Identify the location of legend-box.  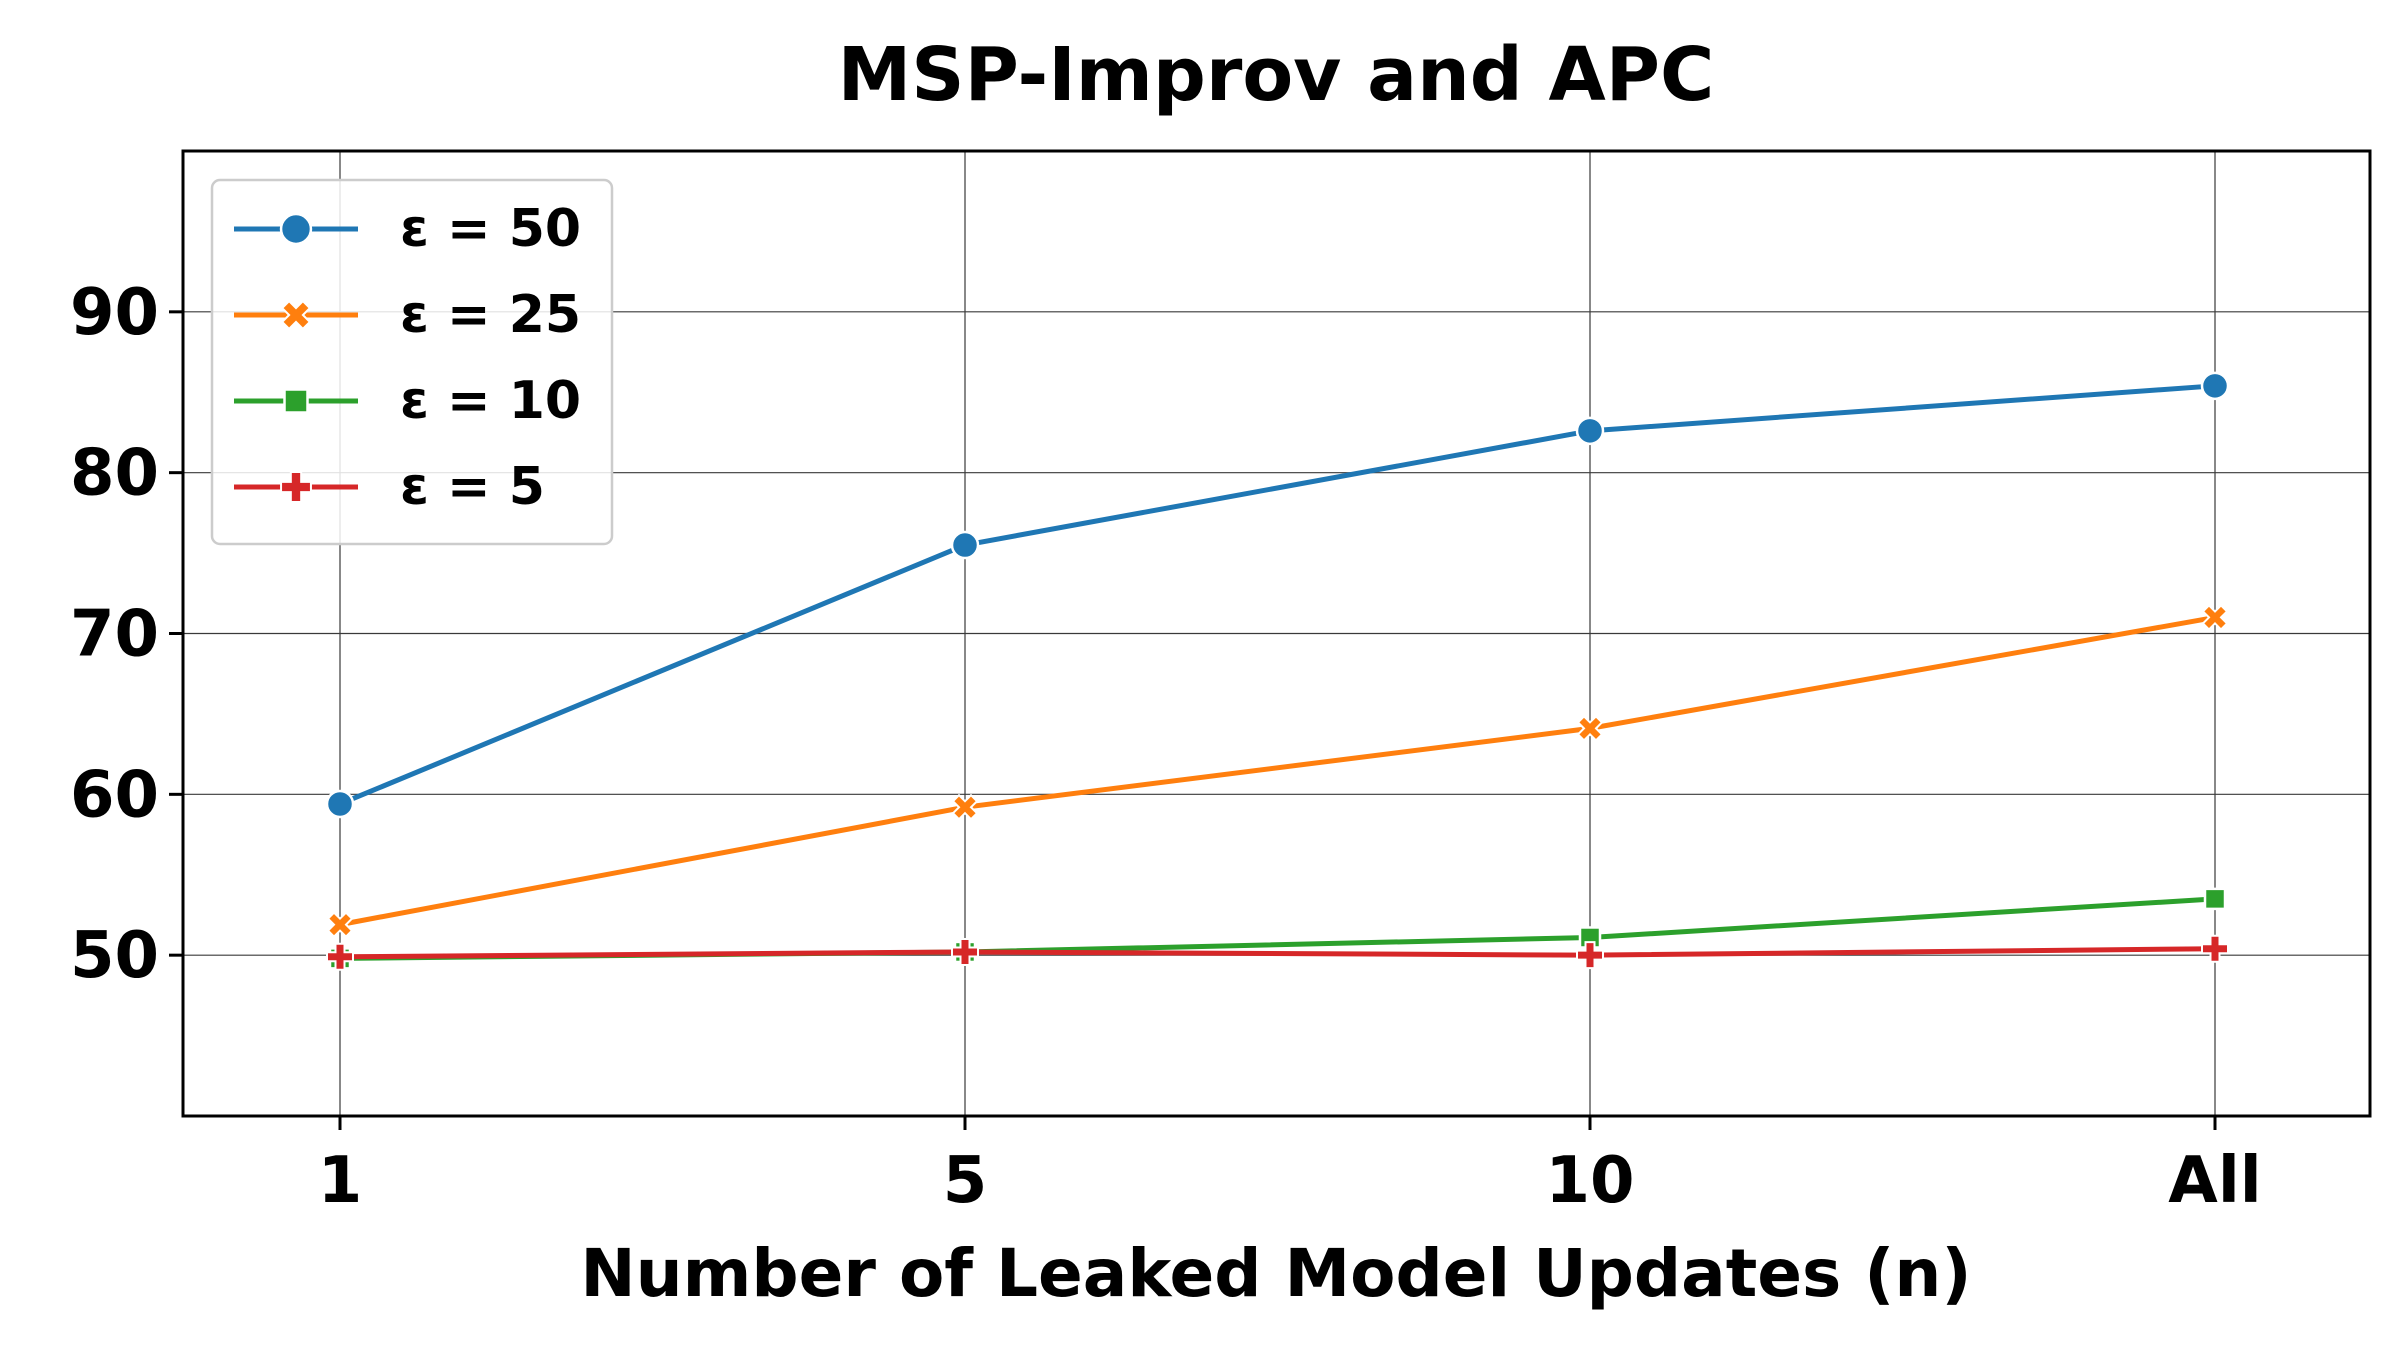
(412, 362).